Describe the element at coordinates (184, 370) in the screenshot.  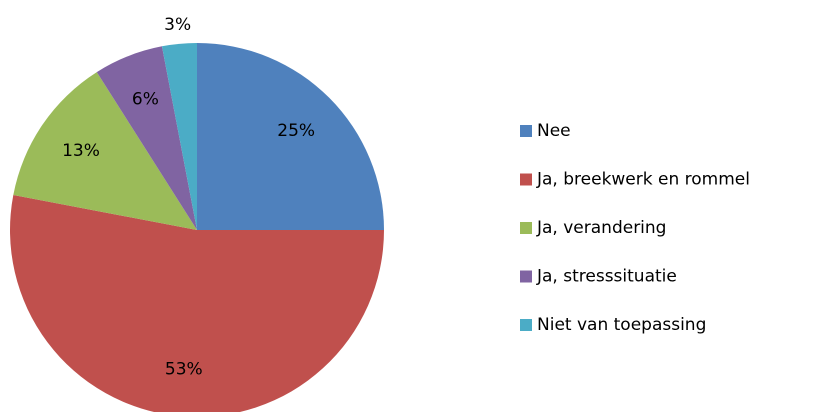
I see `data-label: 53%` at that location.